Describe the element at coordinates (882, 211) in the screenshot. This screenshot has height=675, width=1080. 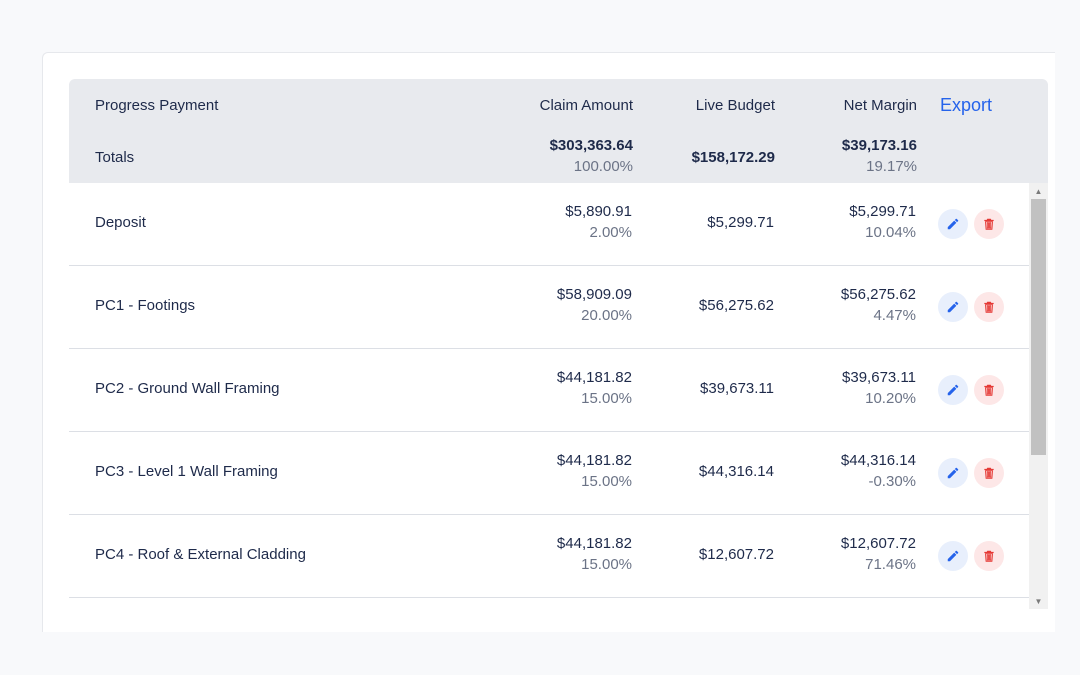
I see `row-margin-amount: $5,299.71` at that location.